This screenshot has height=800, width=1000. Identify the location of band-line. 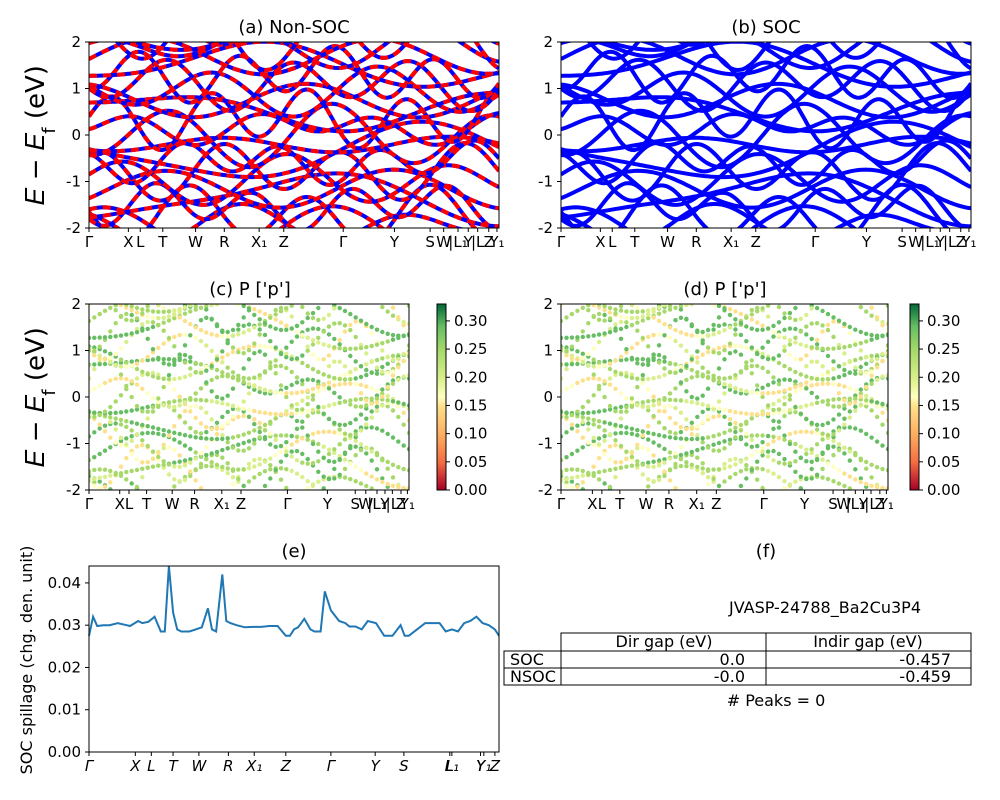
(766, 189).